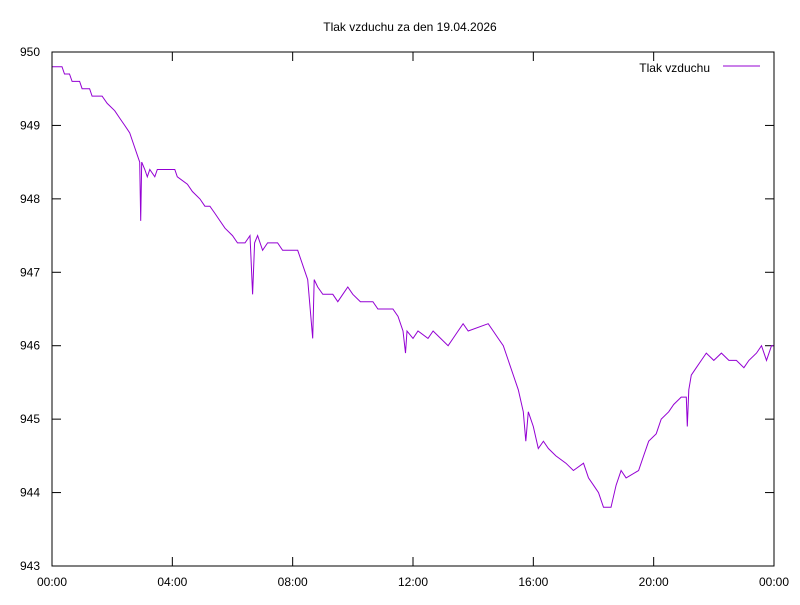  What do you see at coordinates (30, 346) in the screenshot?
I see `y-tick-label: 946` at bounding box center [30, 346].